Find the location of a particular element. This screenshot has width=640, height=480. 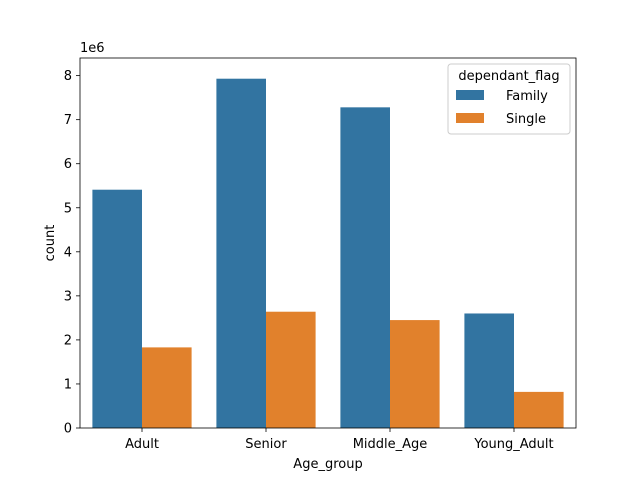

legend: dependant_flag Family Single is located at coordinates (509, 99).